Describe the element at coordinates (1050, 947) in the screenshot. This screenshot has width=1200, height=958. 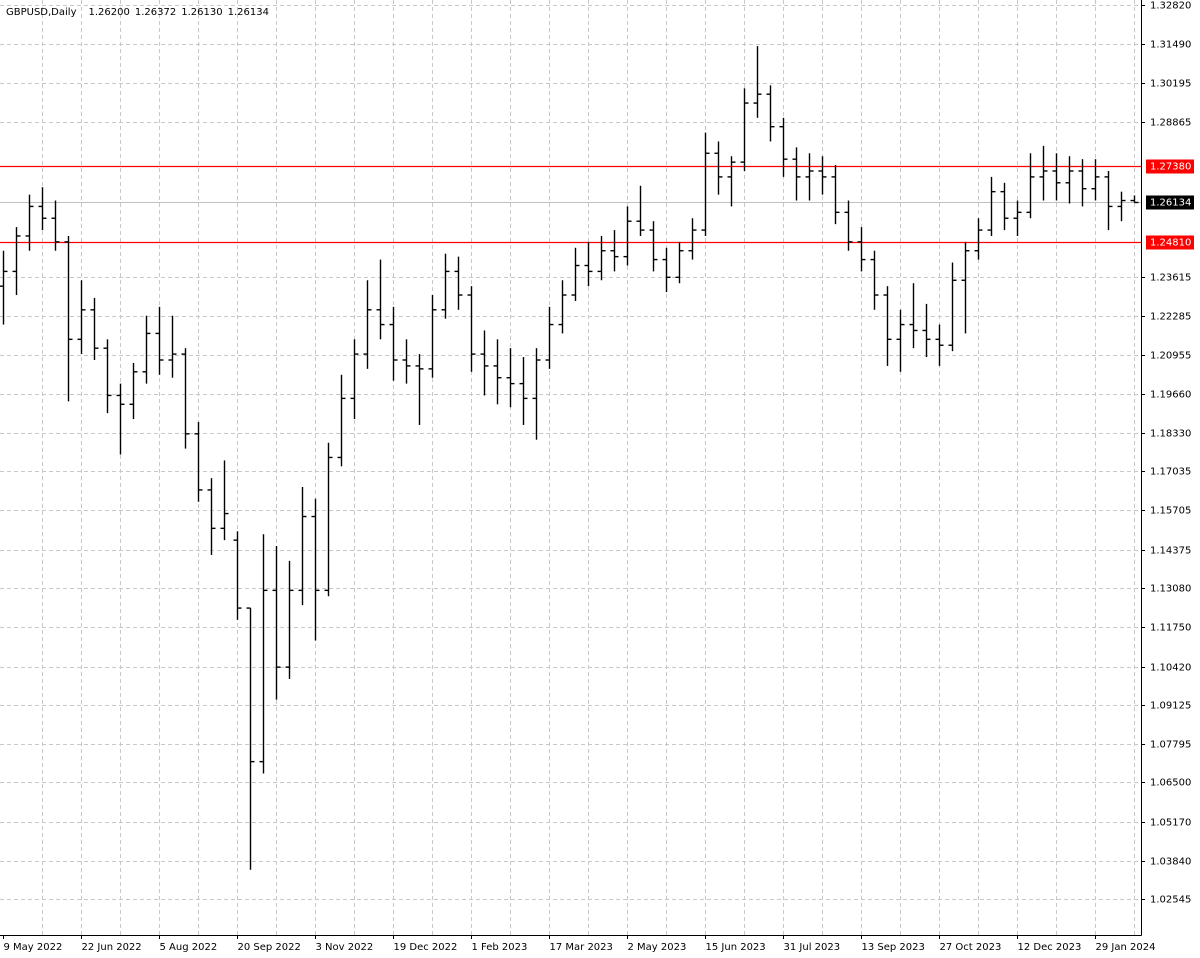
I see `x-tick-label: 12 Dec 2023` at that location.